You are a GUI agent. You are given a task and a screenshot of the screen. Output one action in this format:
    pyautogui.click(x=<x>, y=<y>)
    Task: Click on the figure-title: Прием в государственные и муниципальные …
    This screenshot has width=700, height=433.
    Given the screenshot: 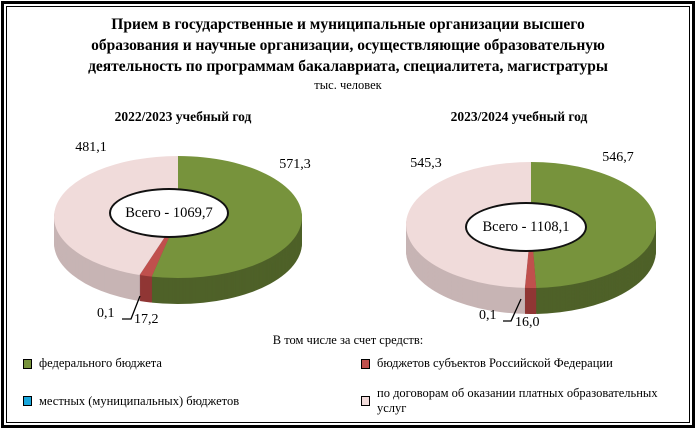 What is the action you would take?
    pyautogui.click(x=348, y=45)
    